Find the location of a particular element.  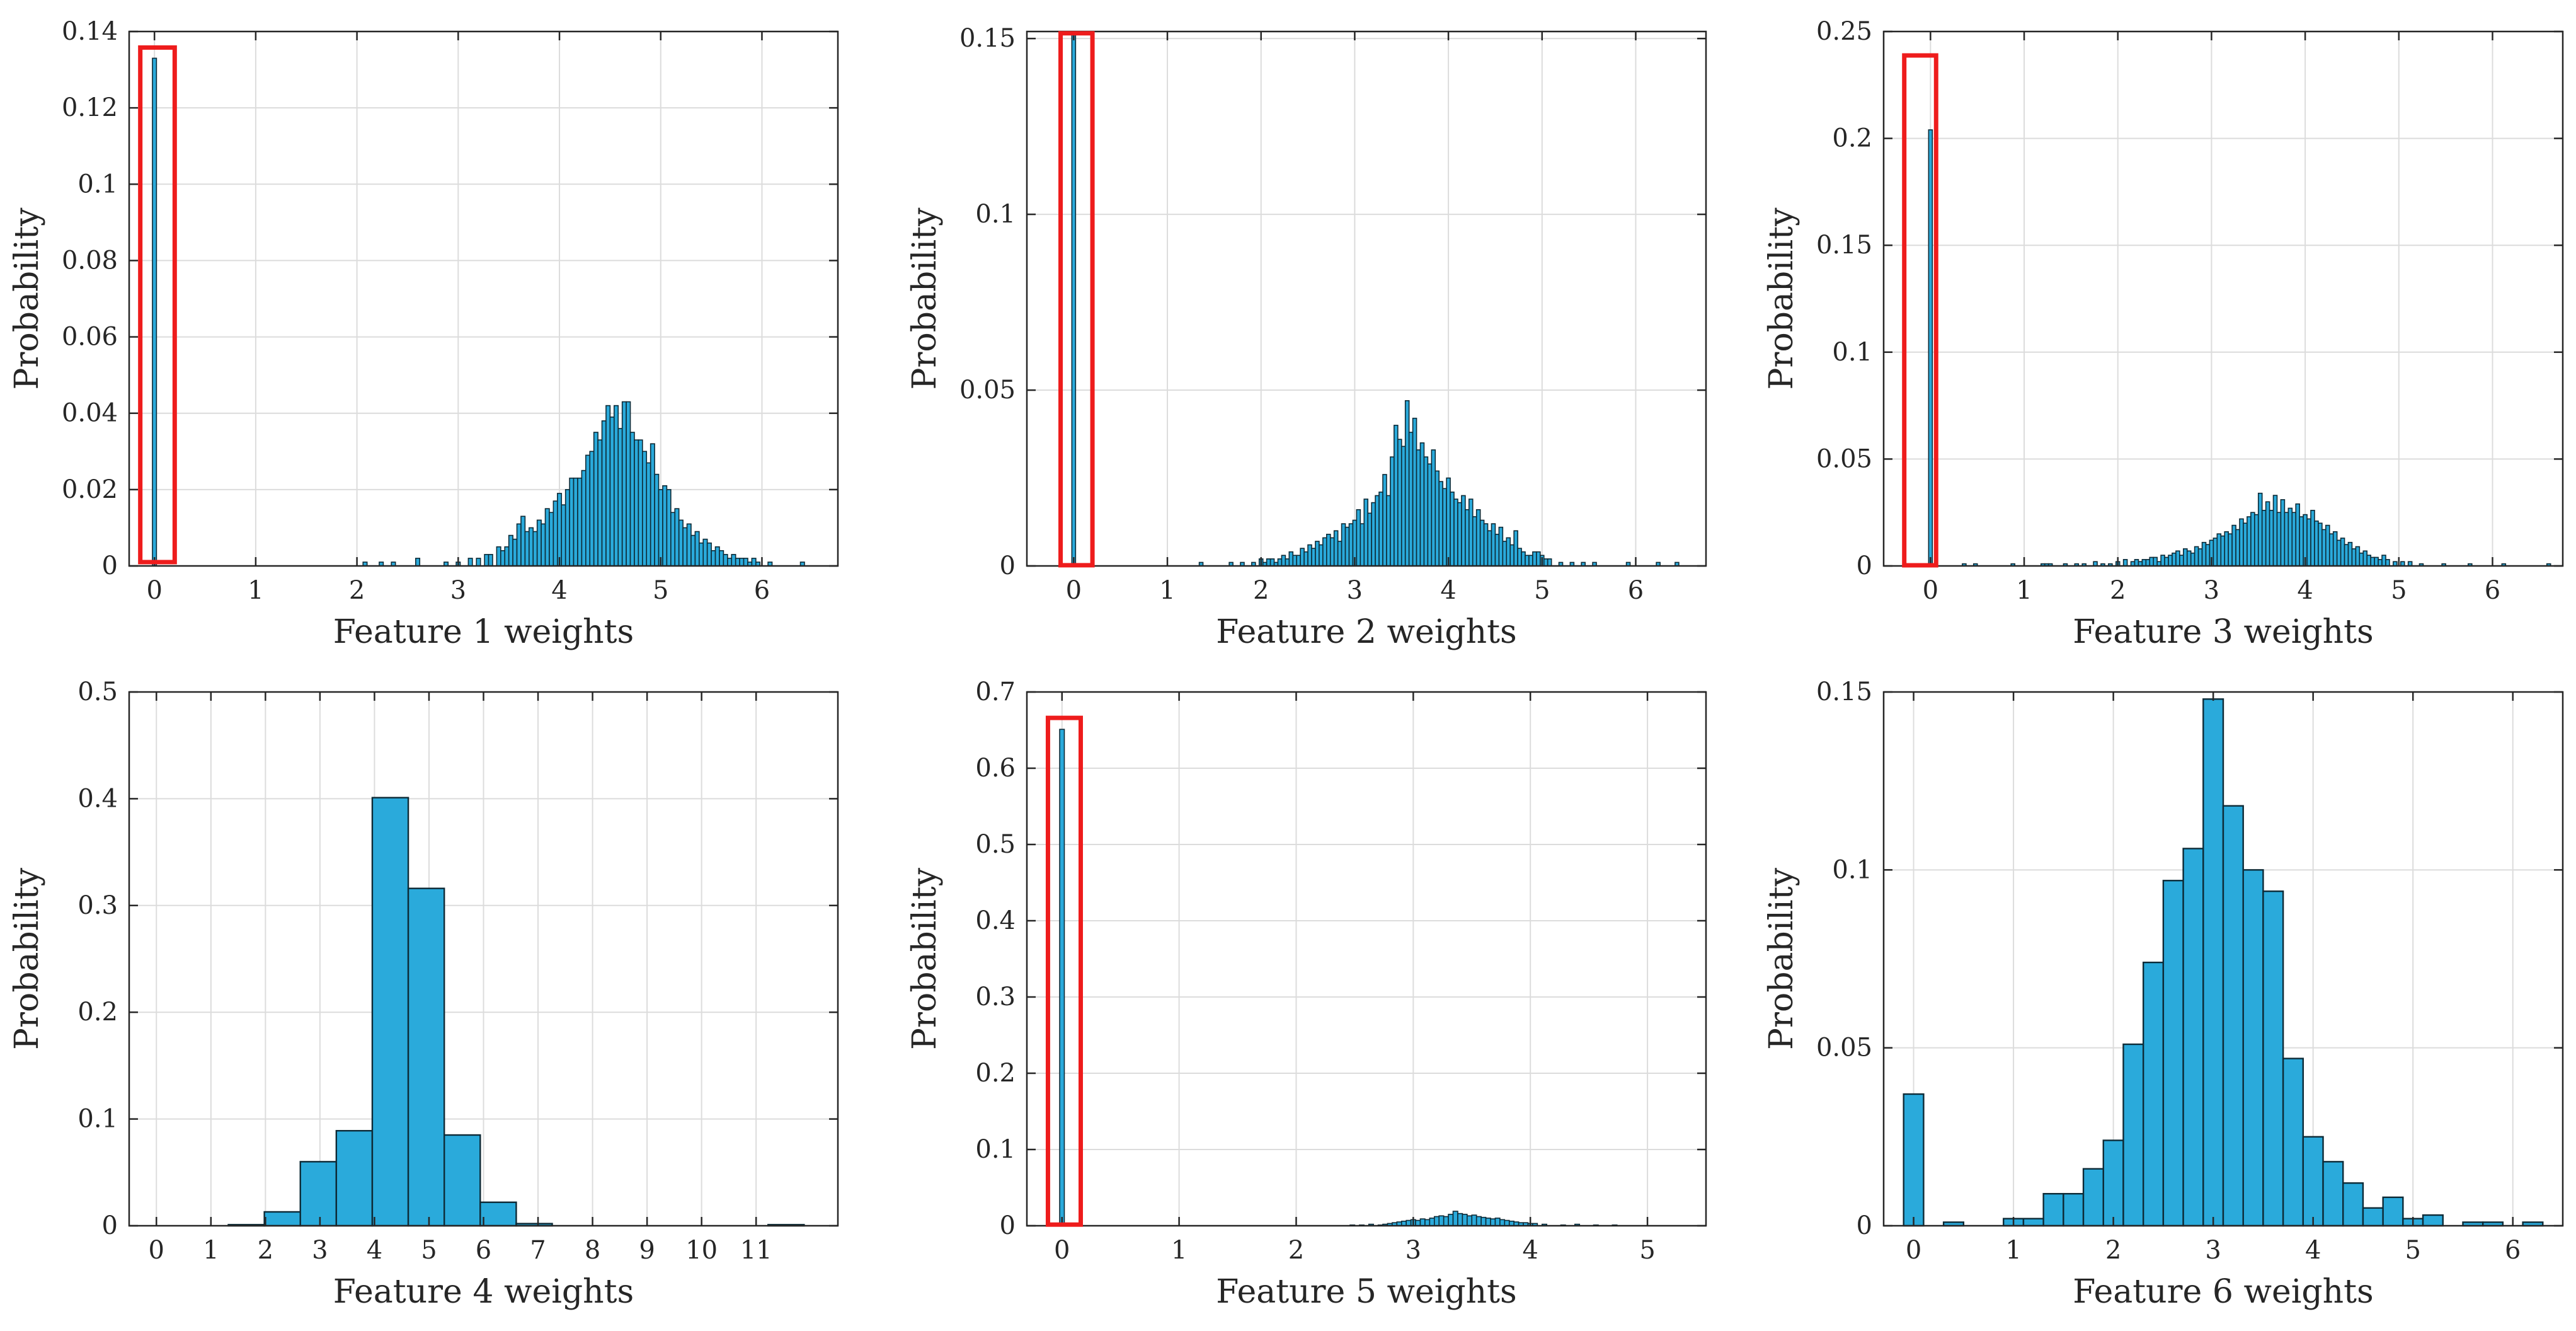

x-tick-label: 6 is located at coordinates (484, 1250).